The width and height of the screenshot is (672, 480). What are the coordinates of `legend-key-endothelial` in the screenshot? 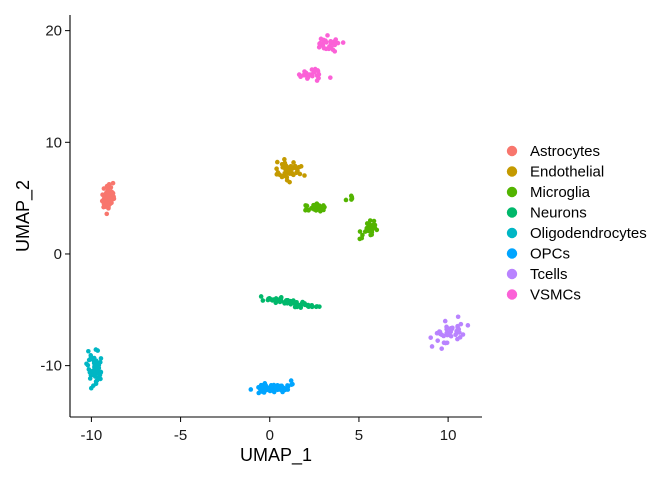 It's located at (512, 171).